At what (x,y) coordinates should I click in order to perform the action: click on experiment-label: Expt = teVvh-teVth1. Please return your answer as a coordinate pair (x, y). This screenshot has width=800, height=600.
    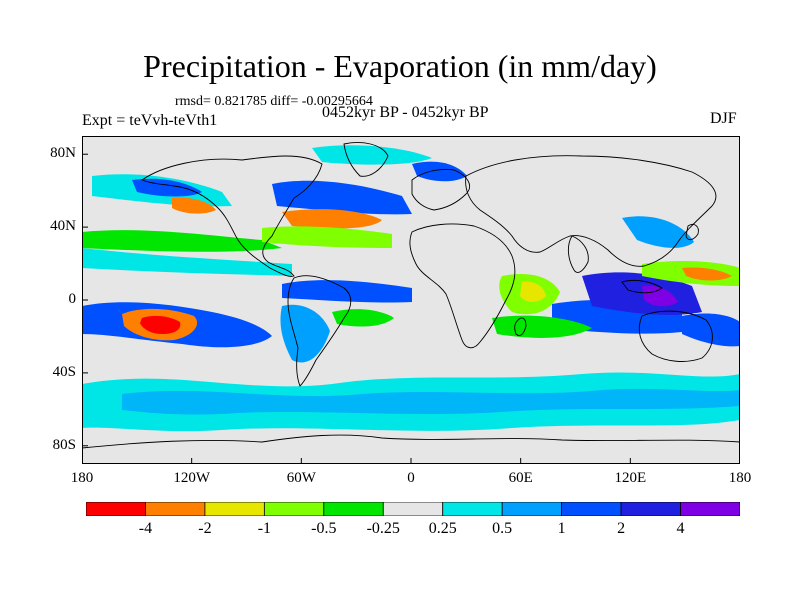
    Looking at the image, I should click on (150, 120).